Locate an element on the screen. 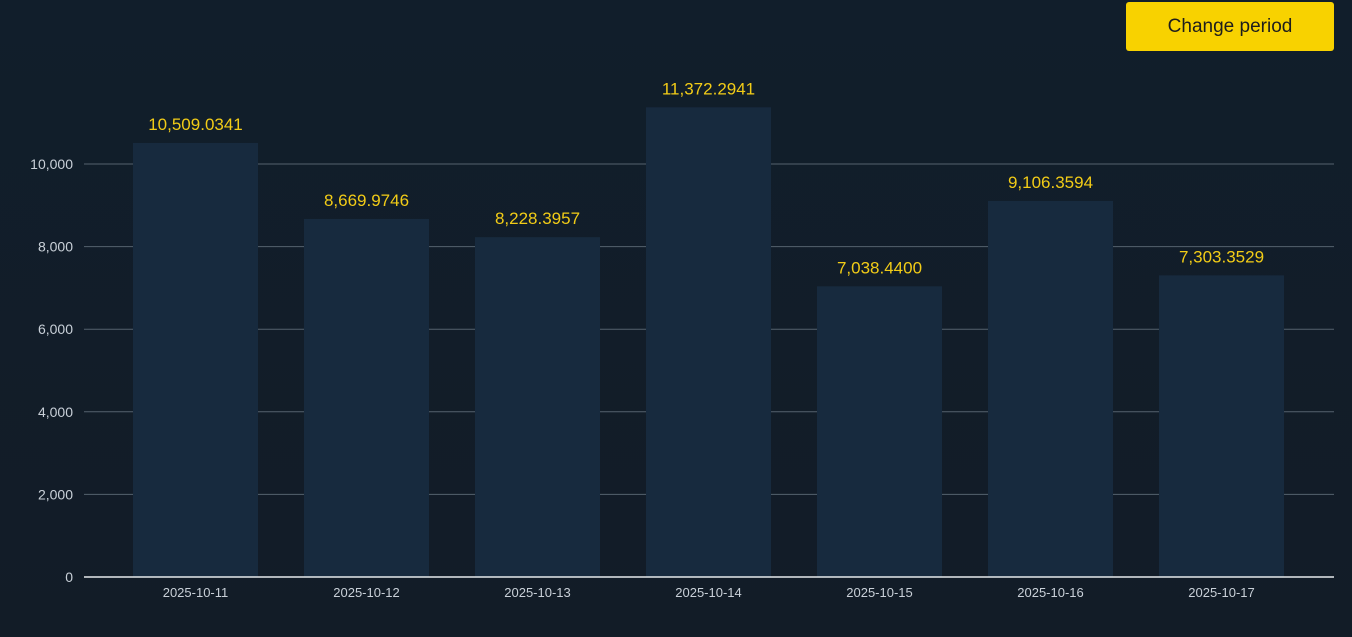 The width and height of the screenshot is (1352, 637). x-tick-label: 2025-10-15 is located at coordinates (879, 592).